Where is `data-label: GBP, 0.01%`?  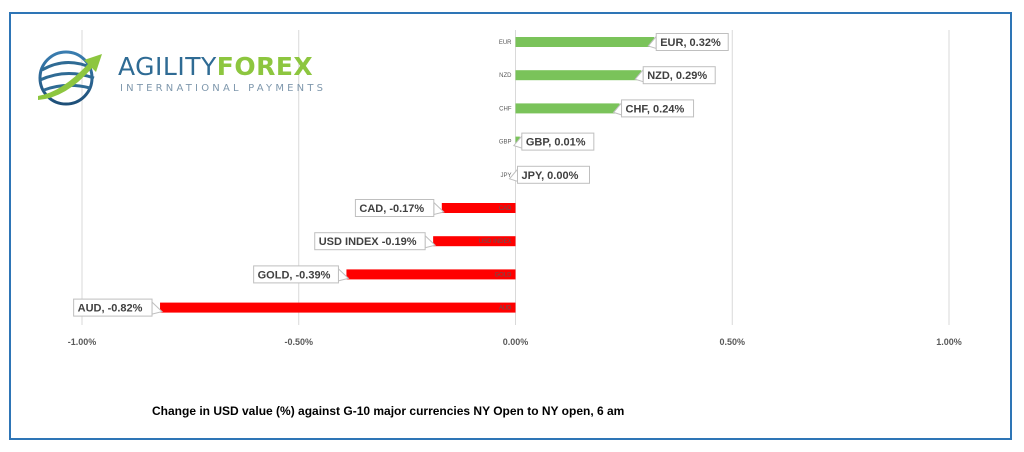 data-label: GBP, 0.01% is located at coordinates (556, 143).